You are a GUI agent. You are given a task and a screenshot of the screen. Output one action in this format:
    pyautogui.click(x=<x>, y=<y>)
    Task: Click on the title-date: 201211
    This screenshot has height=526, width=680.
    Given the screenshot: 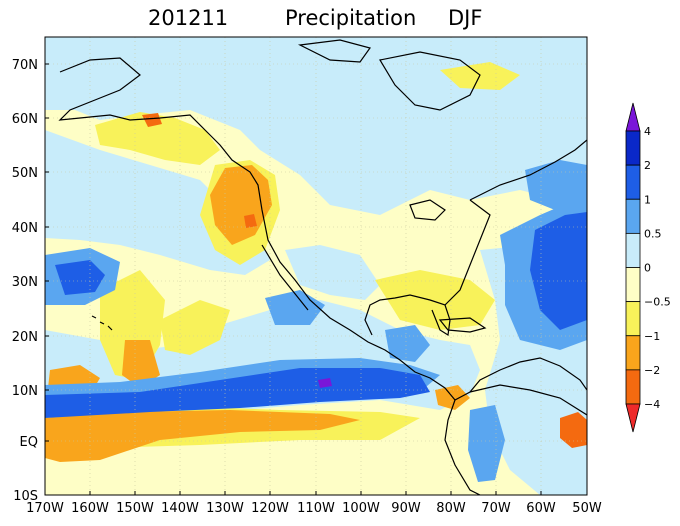 What is the action you would take?
    pyautogui.click(x=188, y=18)
    